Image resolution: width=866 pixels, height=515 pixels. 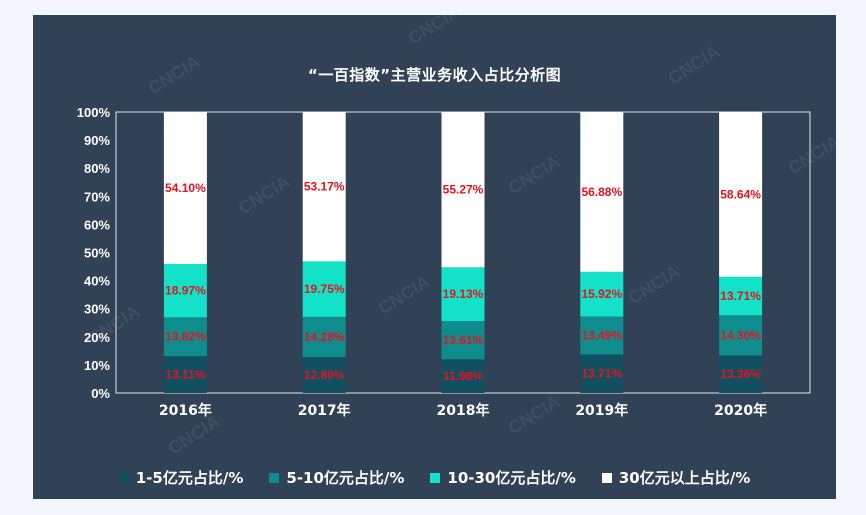 What do you see at coordinates (185, 410) in the screenshot?
I see `x-tick-label: 2016年` at bounding box center [185, 410].